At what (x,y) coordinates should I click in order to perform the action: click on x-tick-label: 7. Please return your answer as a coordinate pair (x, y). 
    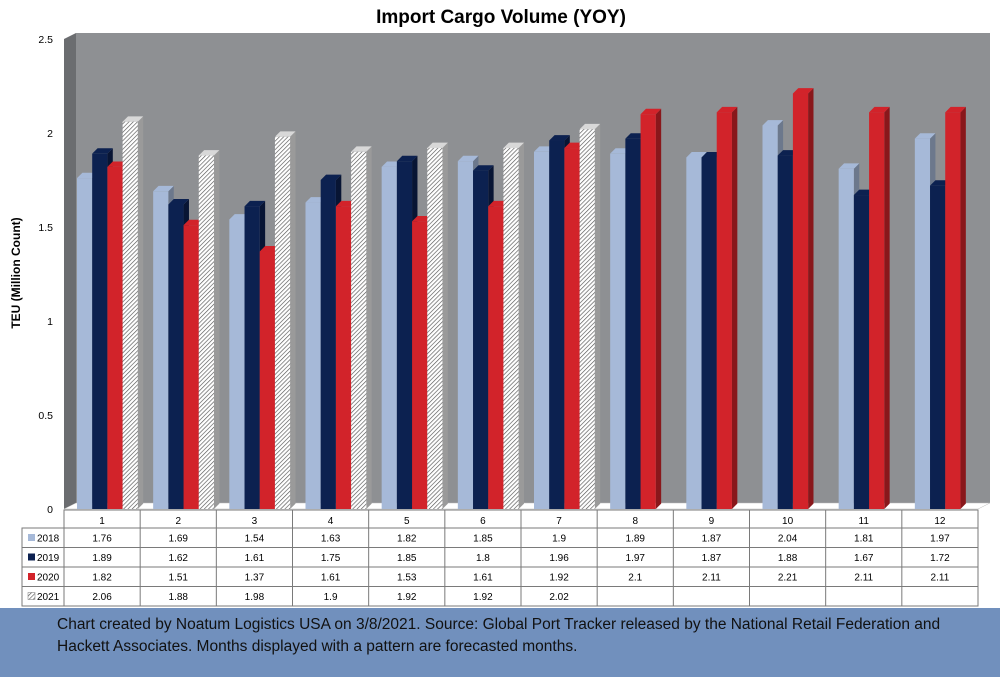
    Looking at the image, I should click on (559, 521).